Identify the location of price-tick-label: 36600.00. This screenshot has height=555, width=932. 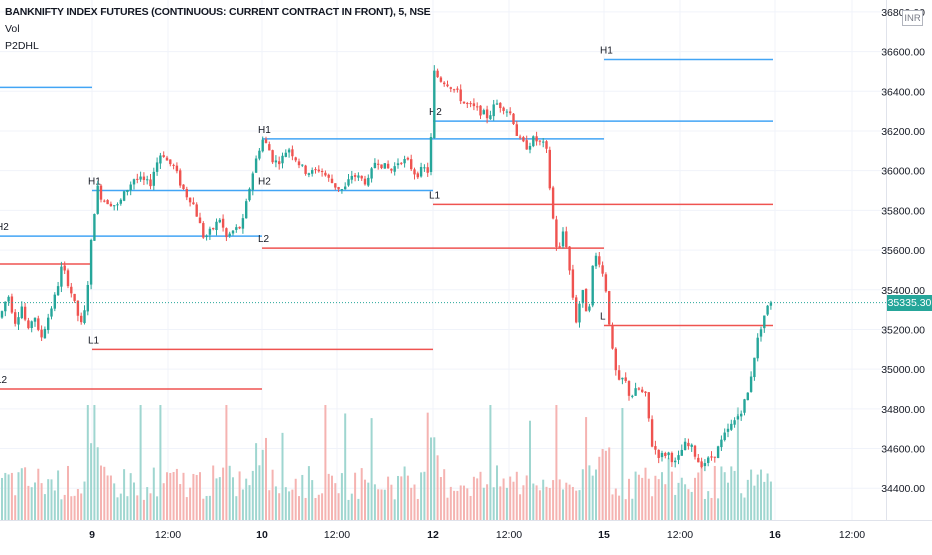
(903, 53).